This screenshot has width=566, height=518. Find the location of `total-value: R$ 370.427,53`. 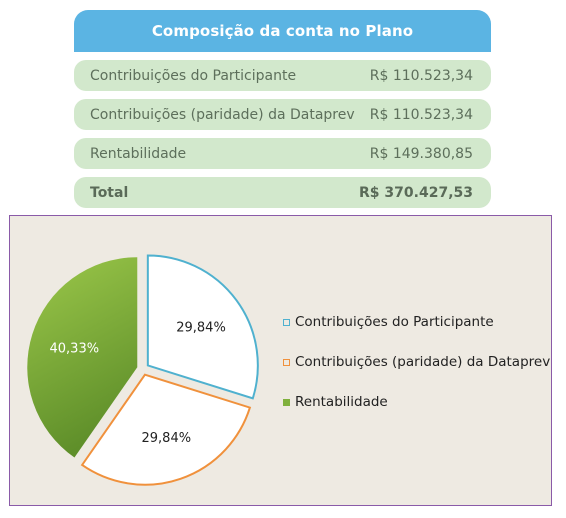

total-value: R$ 370.427,53 is located at coordinates (416, 192).